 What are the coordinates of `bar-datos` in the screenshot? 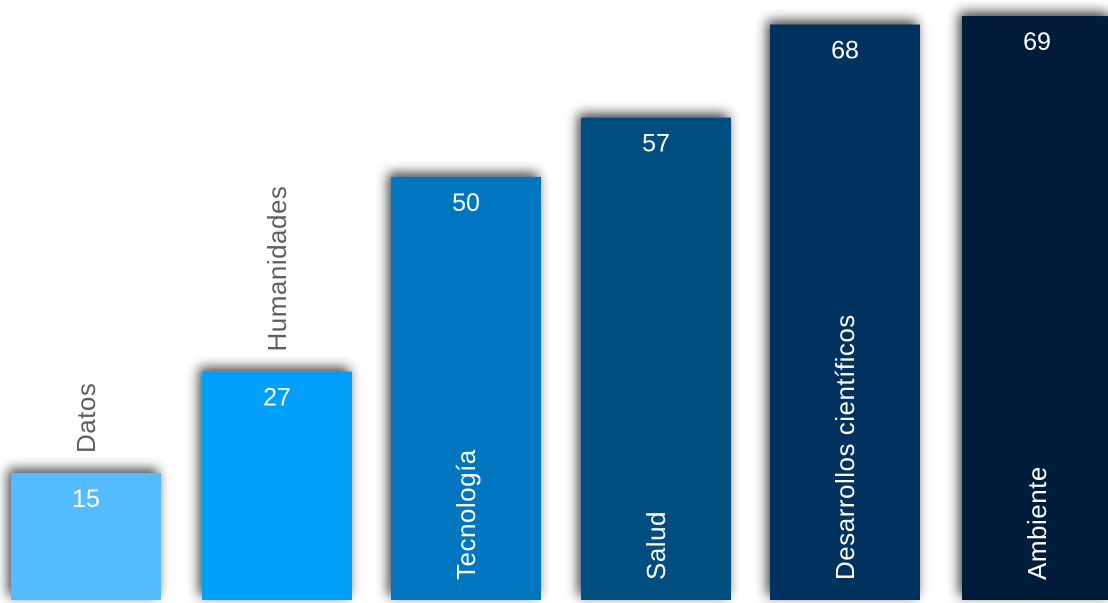 It's located at (86, 536).